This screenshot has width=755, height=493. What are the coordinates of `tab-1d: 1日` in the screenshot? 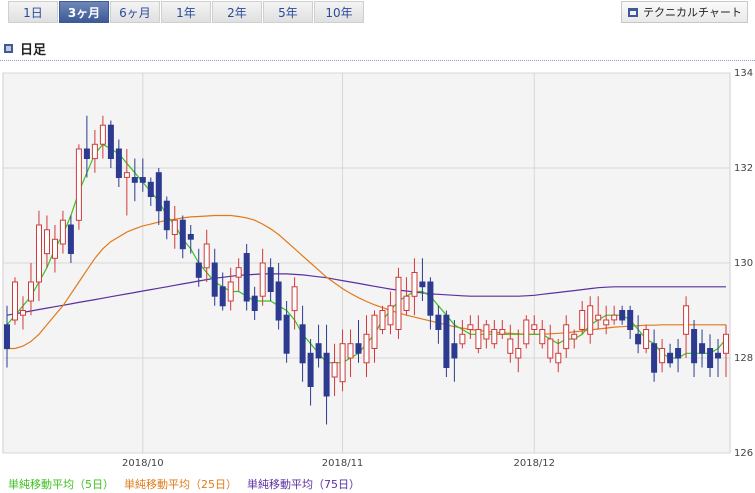 It's located at (33, 12).